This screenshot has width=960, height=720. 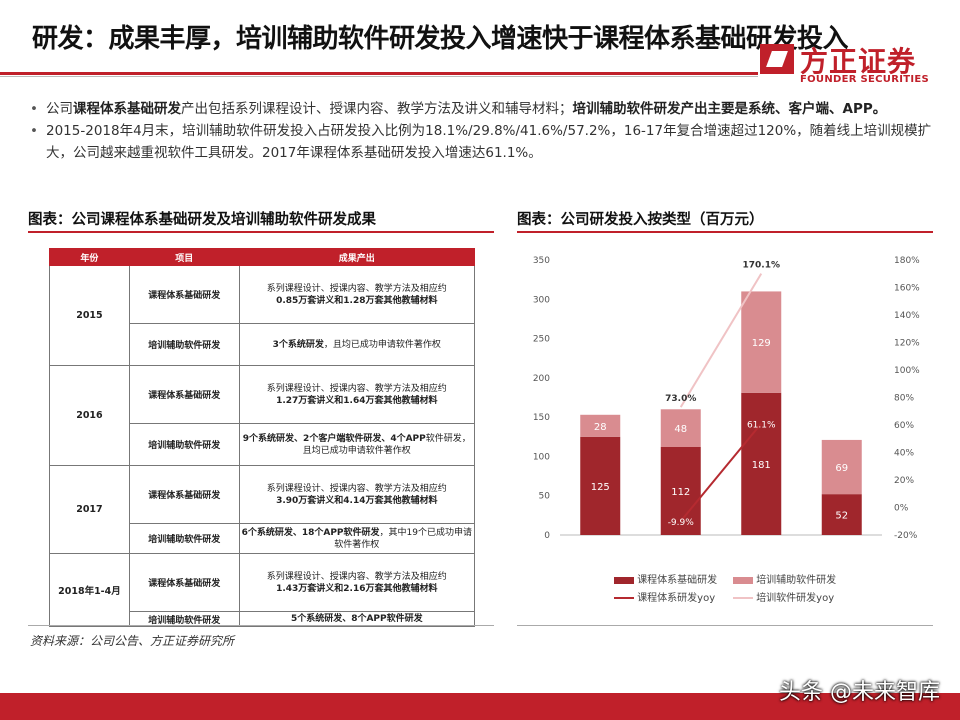 I want to click on legend-item: 课程体系研发yoy, so click(x=664, y=596).